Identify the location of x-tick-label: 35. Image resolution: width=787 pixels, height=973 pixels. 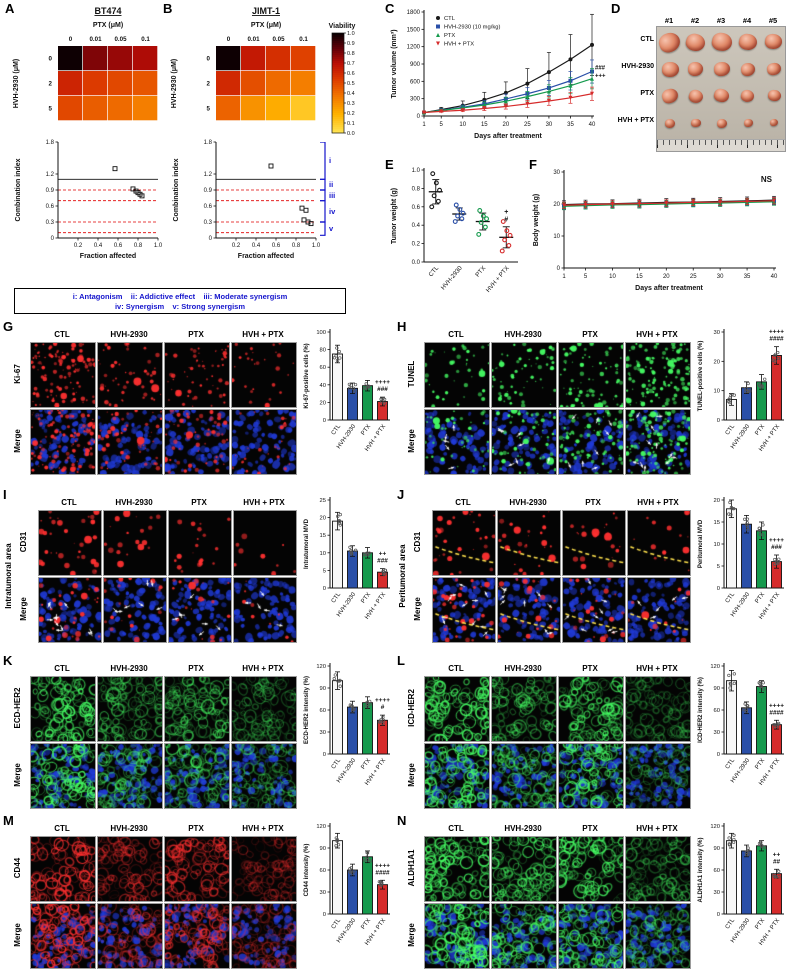
(570, 125).